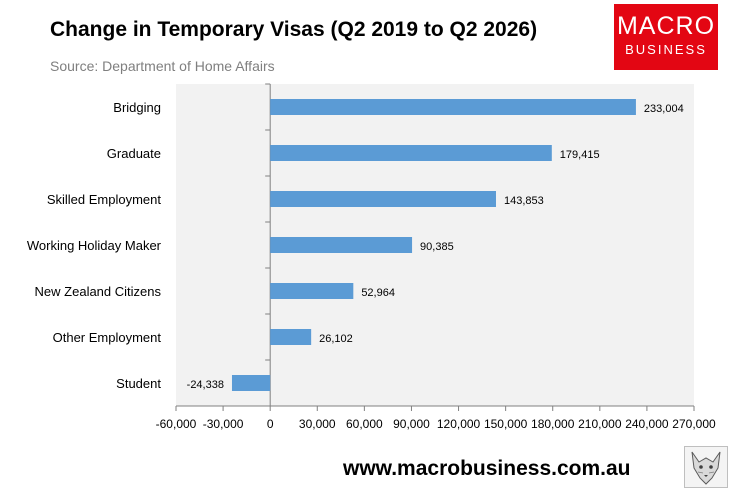 This screenshot has width=734, height=494. What do you see at coordinates (162, 66) in the screenshot?
I see `chart-subtitle: Source: Department of Home Affairs` at bounding box center [162, 66].